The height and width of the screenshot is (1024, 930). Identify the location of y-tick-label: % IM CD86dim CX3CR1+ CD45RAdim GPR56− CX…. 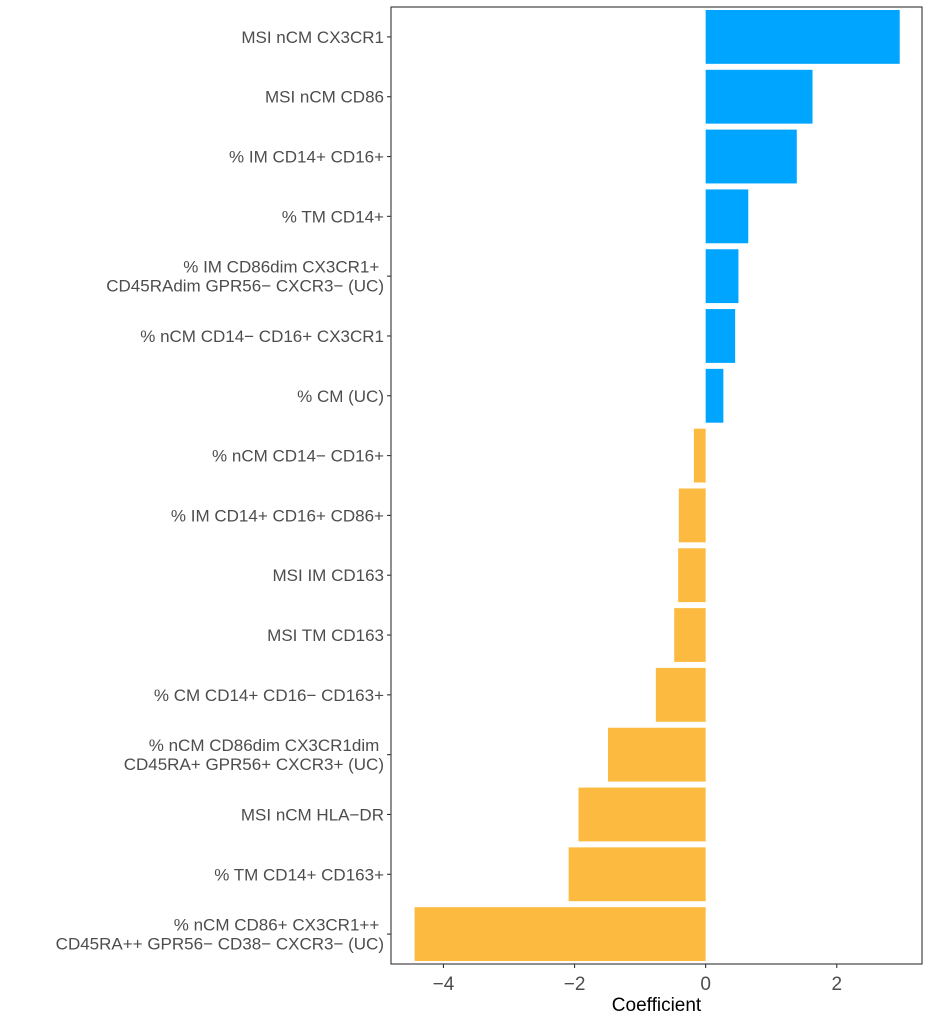
(245, 277).